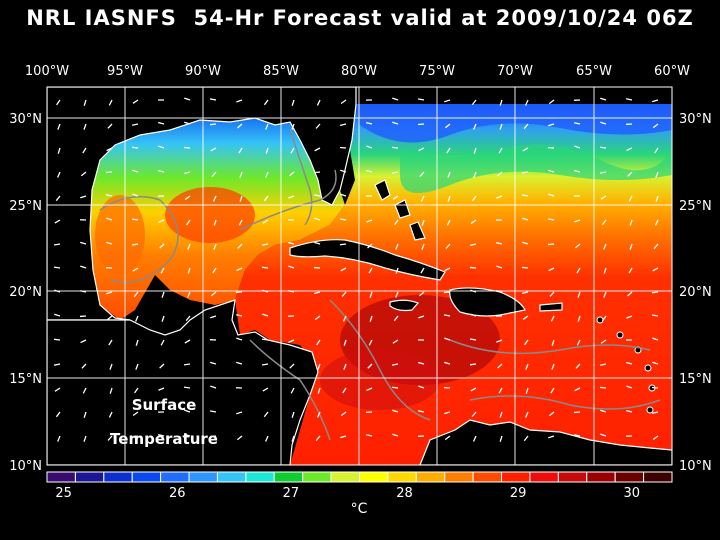 This screenshot has height=540, width=720. I want to click on colorbar-tick-label: 30, so click(632, 493).